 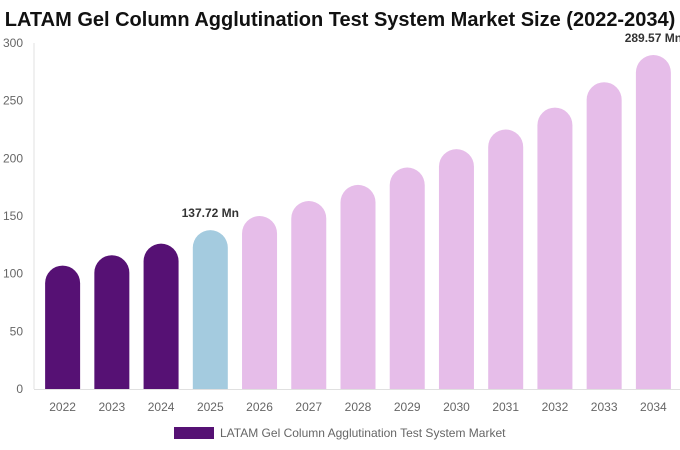 What do you see at coordinates (161, 407) in the screenshot?
I see `x-tick-label: 2024` at bounding box center [161, 407].